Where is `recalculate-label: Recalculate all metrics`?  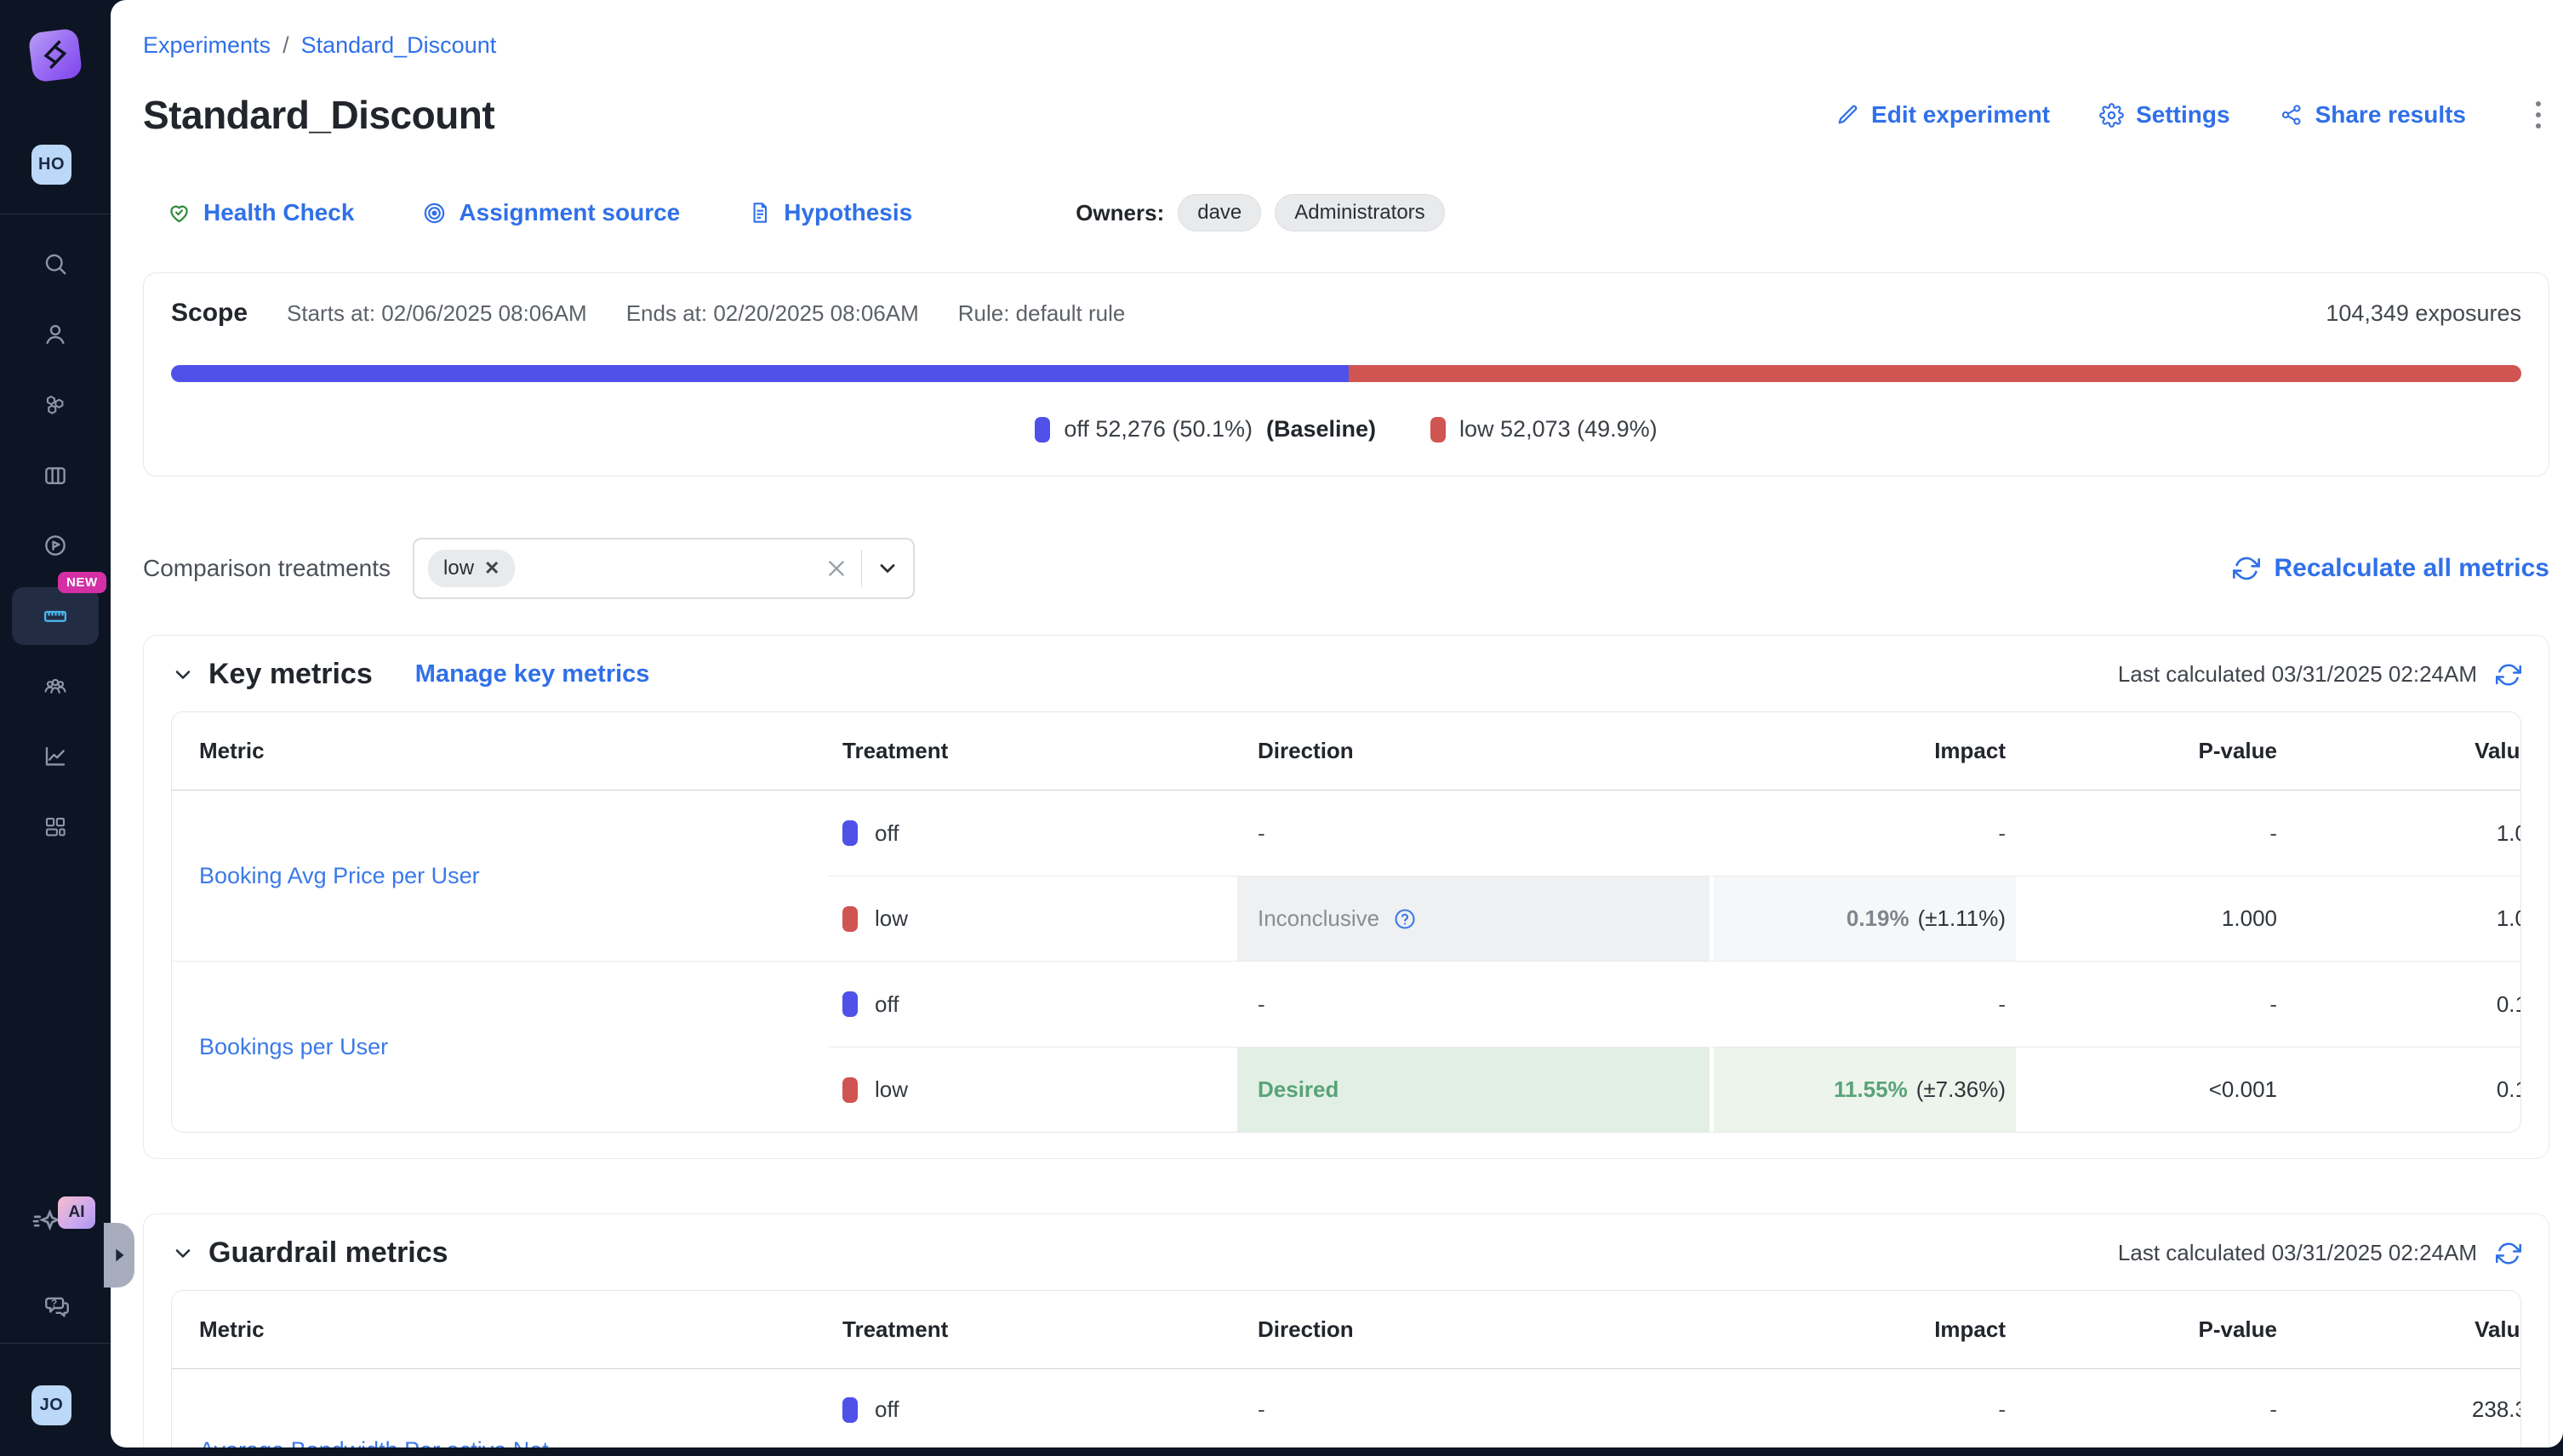
recalculate-label: Recalculate all metrics is located at coordinates (2411, 568).